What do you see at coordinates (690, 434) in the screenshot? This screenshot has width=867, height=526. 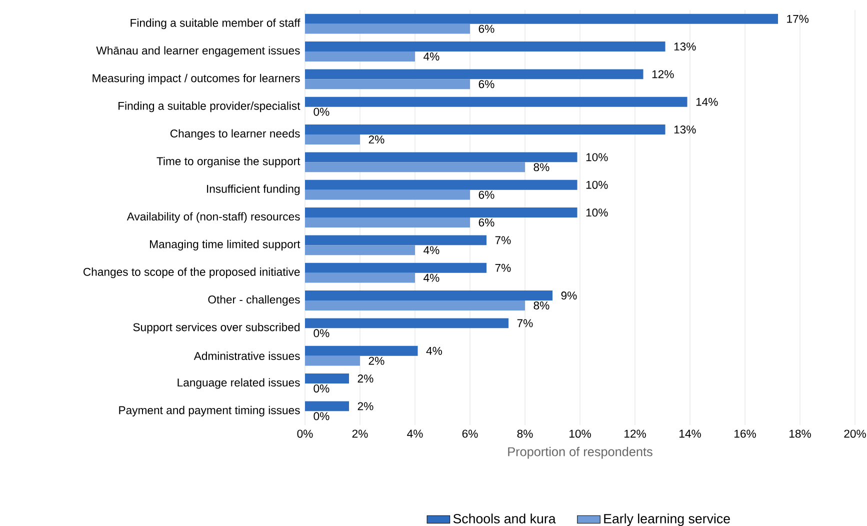 I see `x-tick-label: 14%` at bounding box center [690, 434].